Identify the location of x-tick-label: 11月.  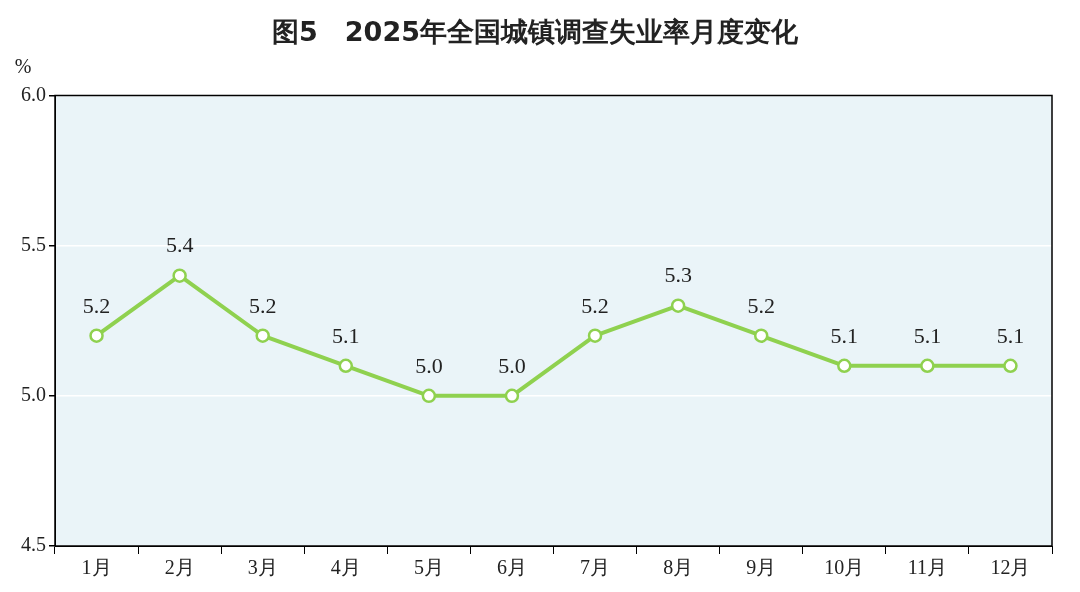
(927, 567).